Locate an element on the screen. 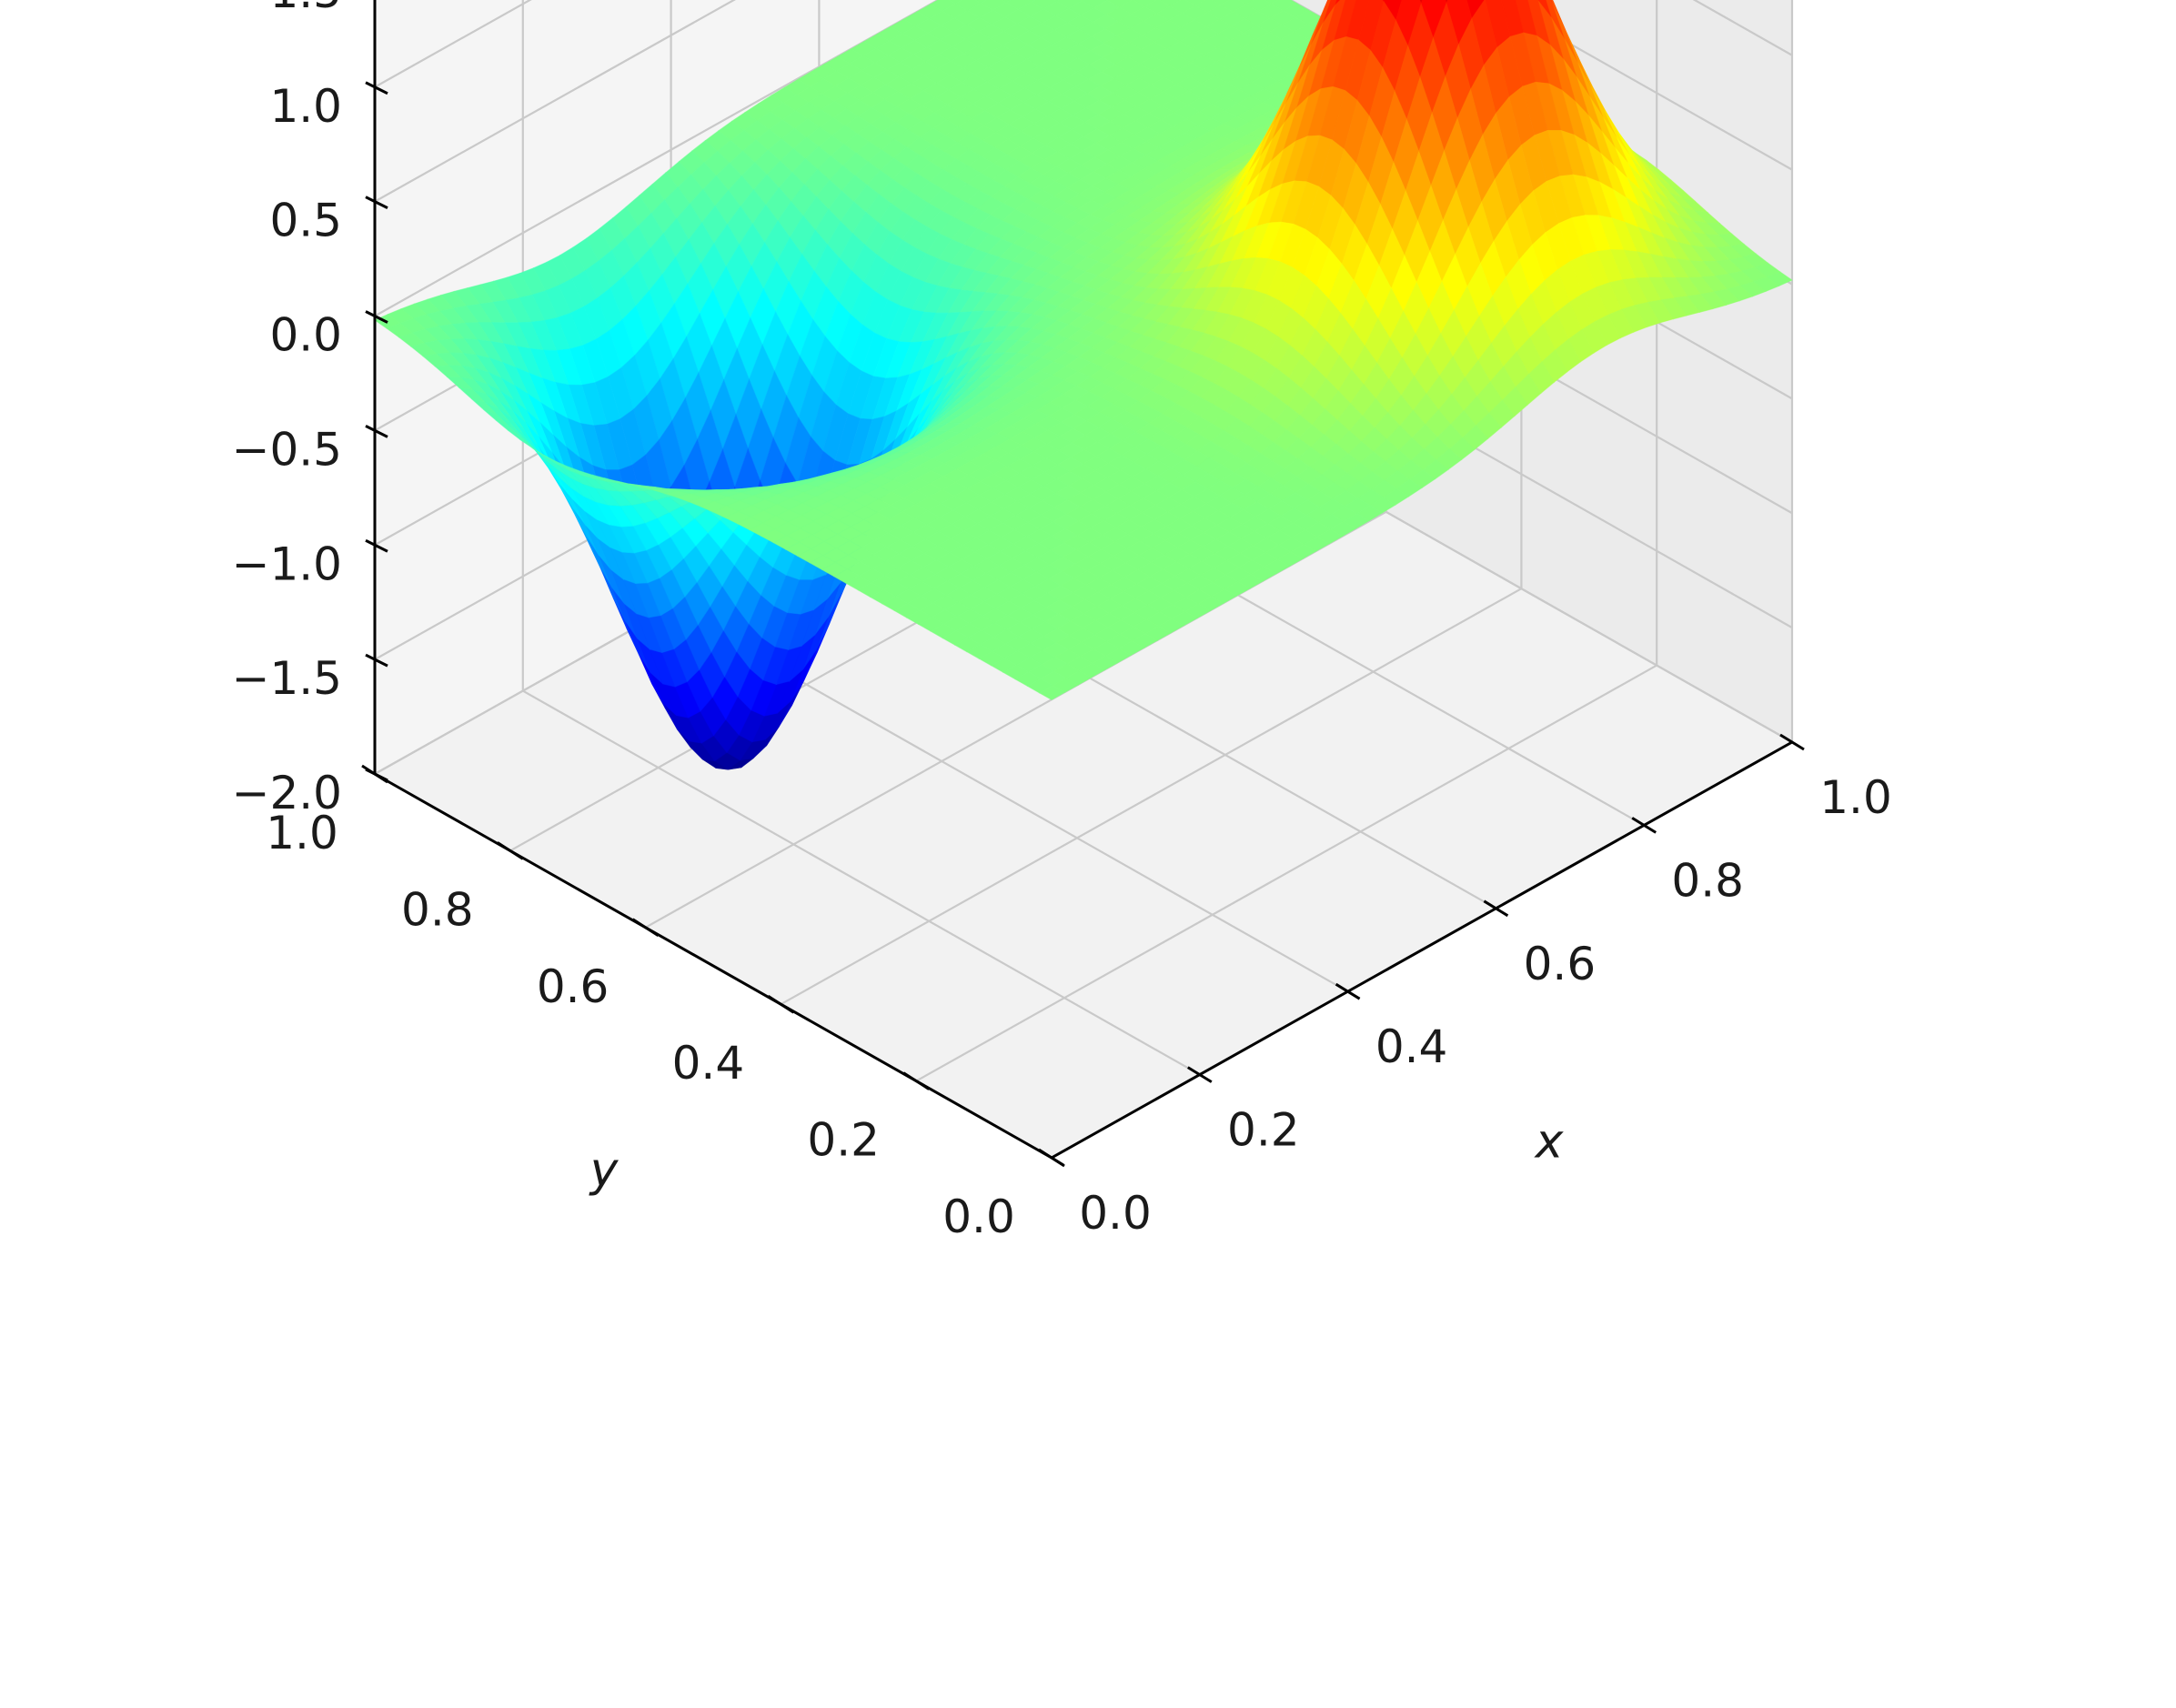  y-tick-label: 0.2 is located at coordinates (843, 1140).